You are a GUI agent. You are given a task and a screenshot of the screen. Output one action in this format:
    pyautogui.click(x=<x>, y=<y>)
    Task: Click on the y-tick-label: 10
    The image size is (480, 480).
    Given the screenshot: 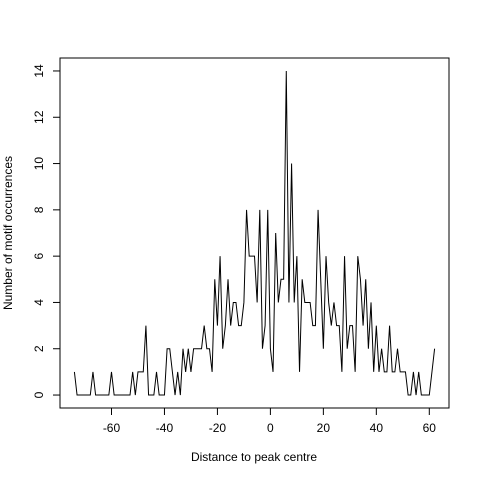 What is the action you would take?
    pyautogui.click(x=39, y=164)
    